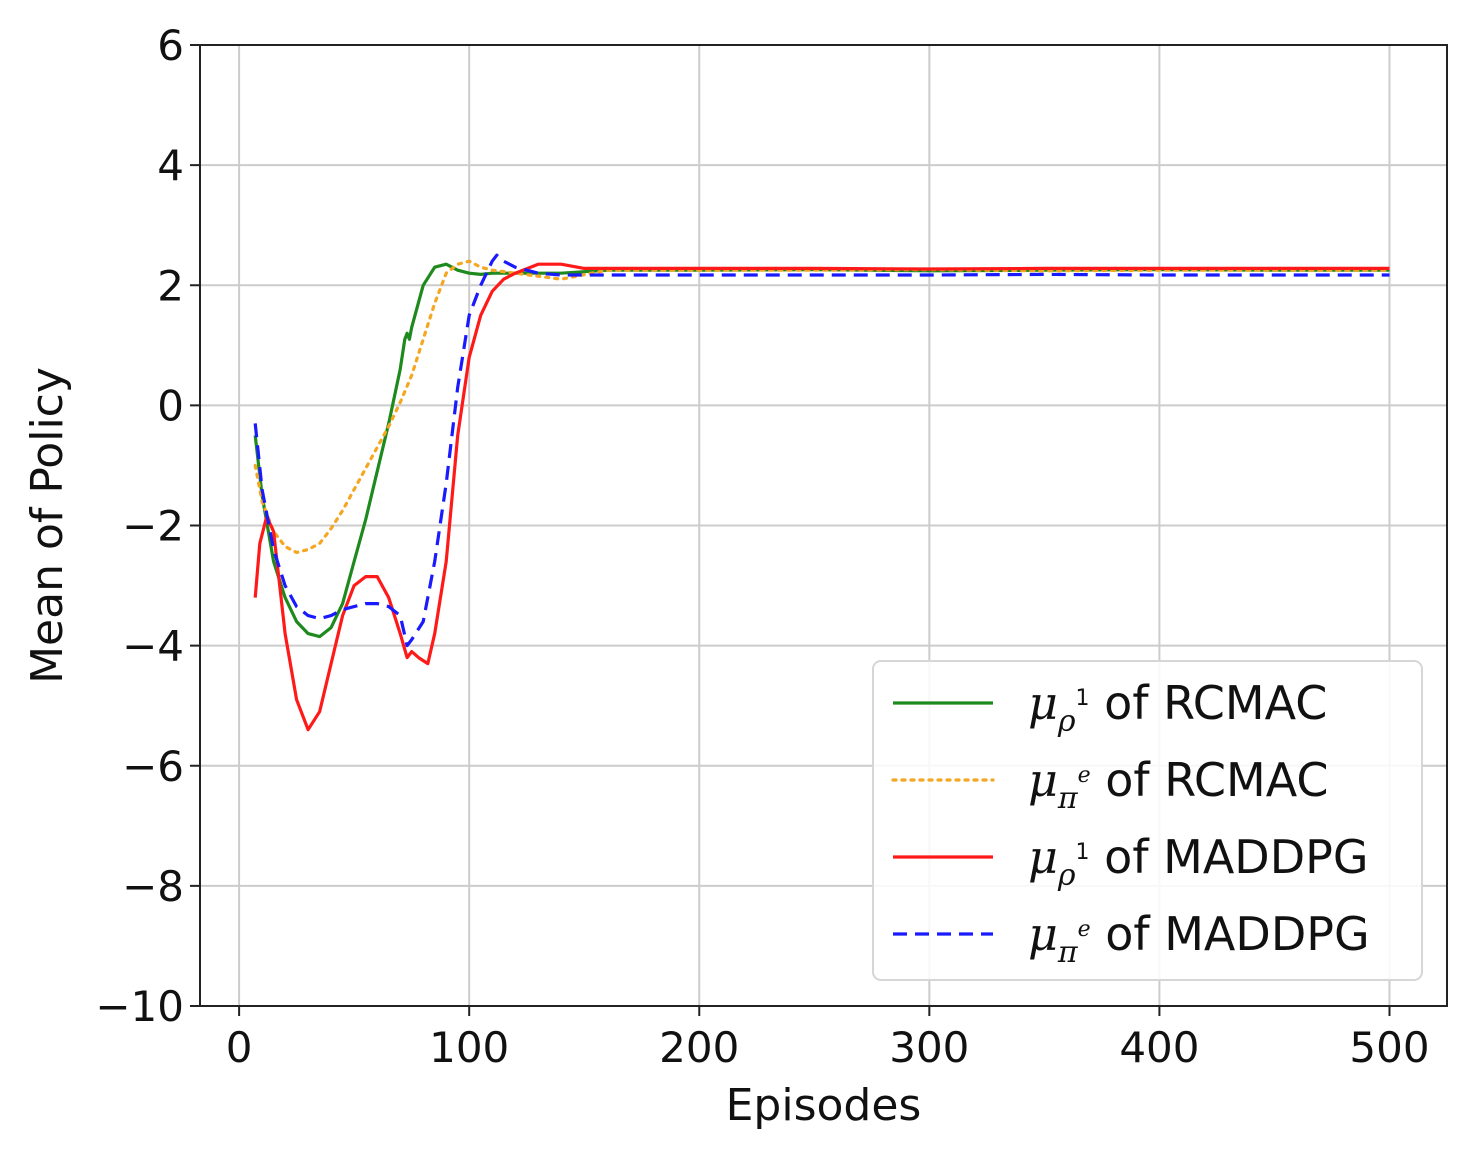  What do you see at coordinates (1198, 861) in the screenshot?
I see `legend-label: μρ1 of MADDPG` at bounding box center [1198, 861].